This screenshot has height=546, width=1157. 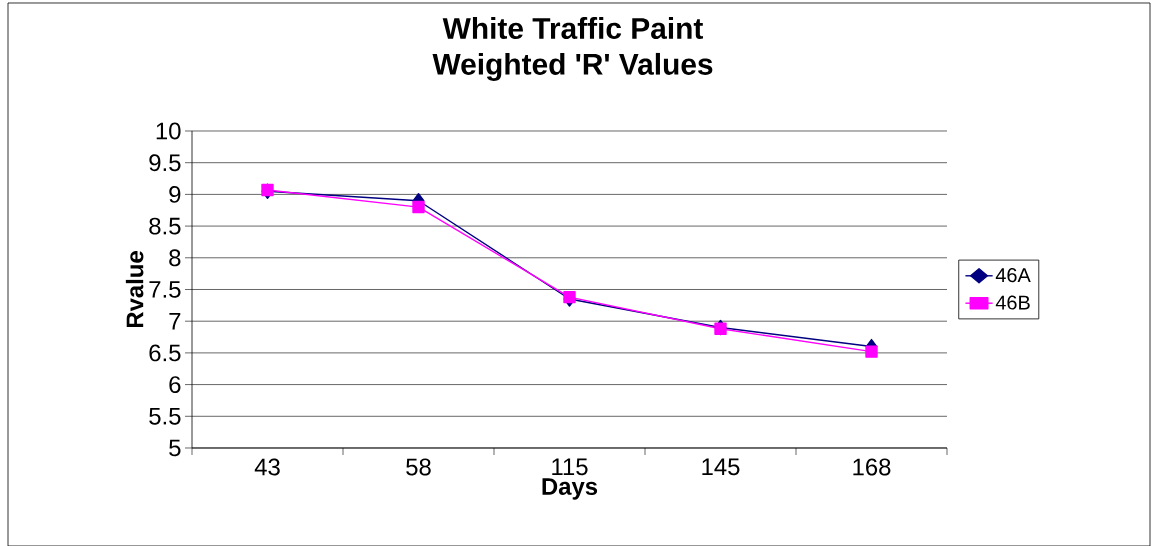 I want to click on y-tick-label: 10, so click(x=168, y=131).